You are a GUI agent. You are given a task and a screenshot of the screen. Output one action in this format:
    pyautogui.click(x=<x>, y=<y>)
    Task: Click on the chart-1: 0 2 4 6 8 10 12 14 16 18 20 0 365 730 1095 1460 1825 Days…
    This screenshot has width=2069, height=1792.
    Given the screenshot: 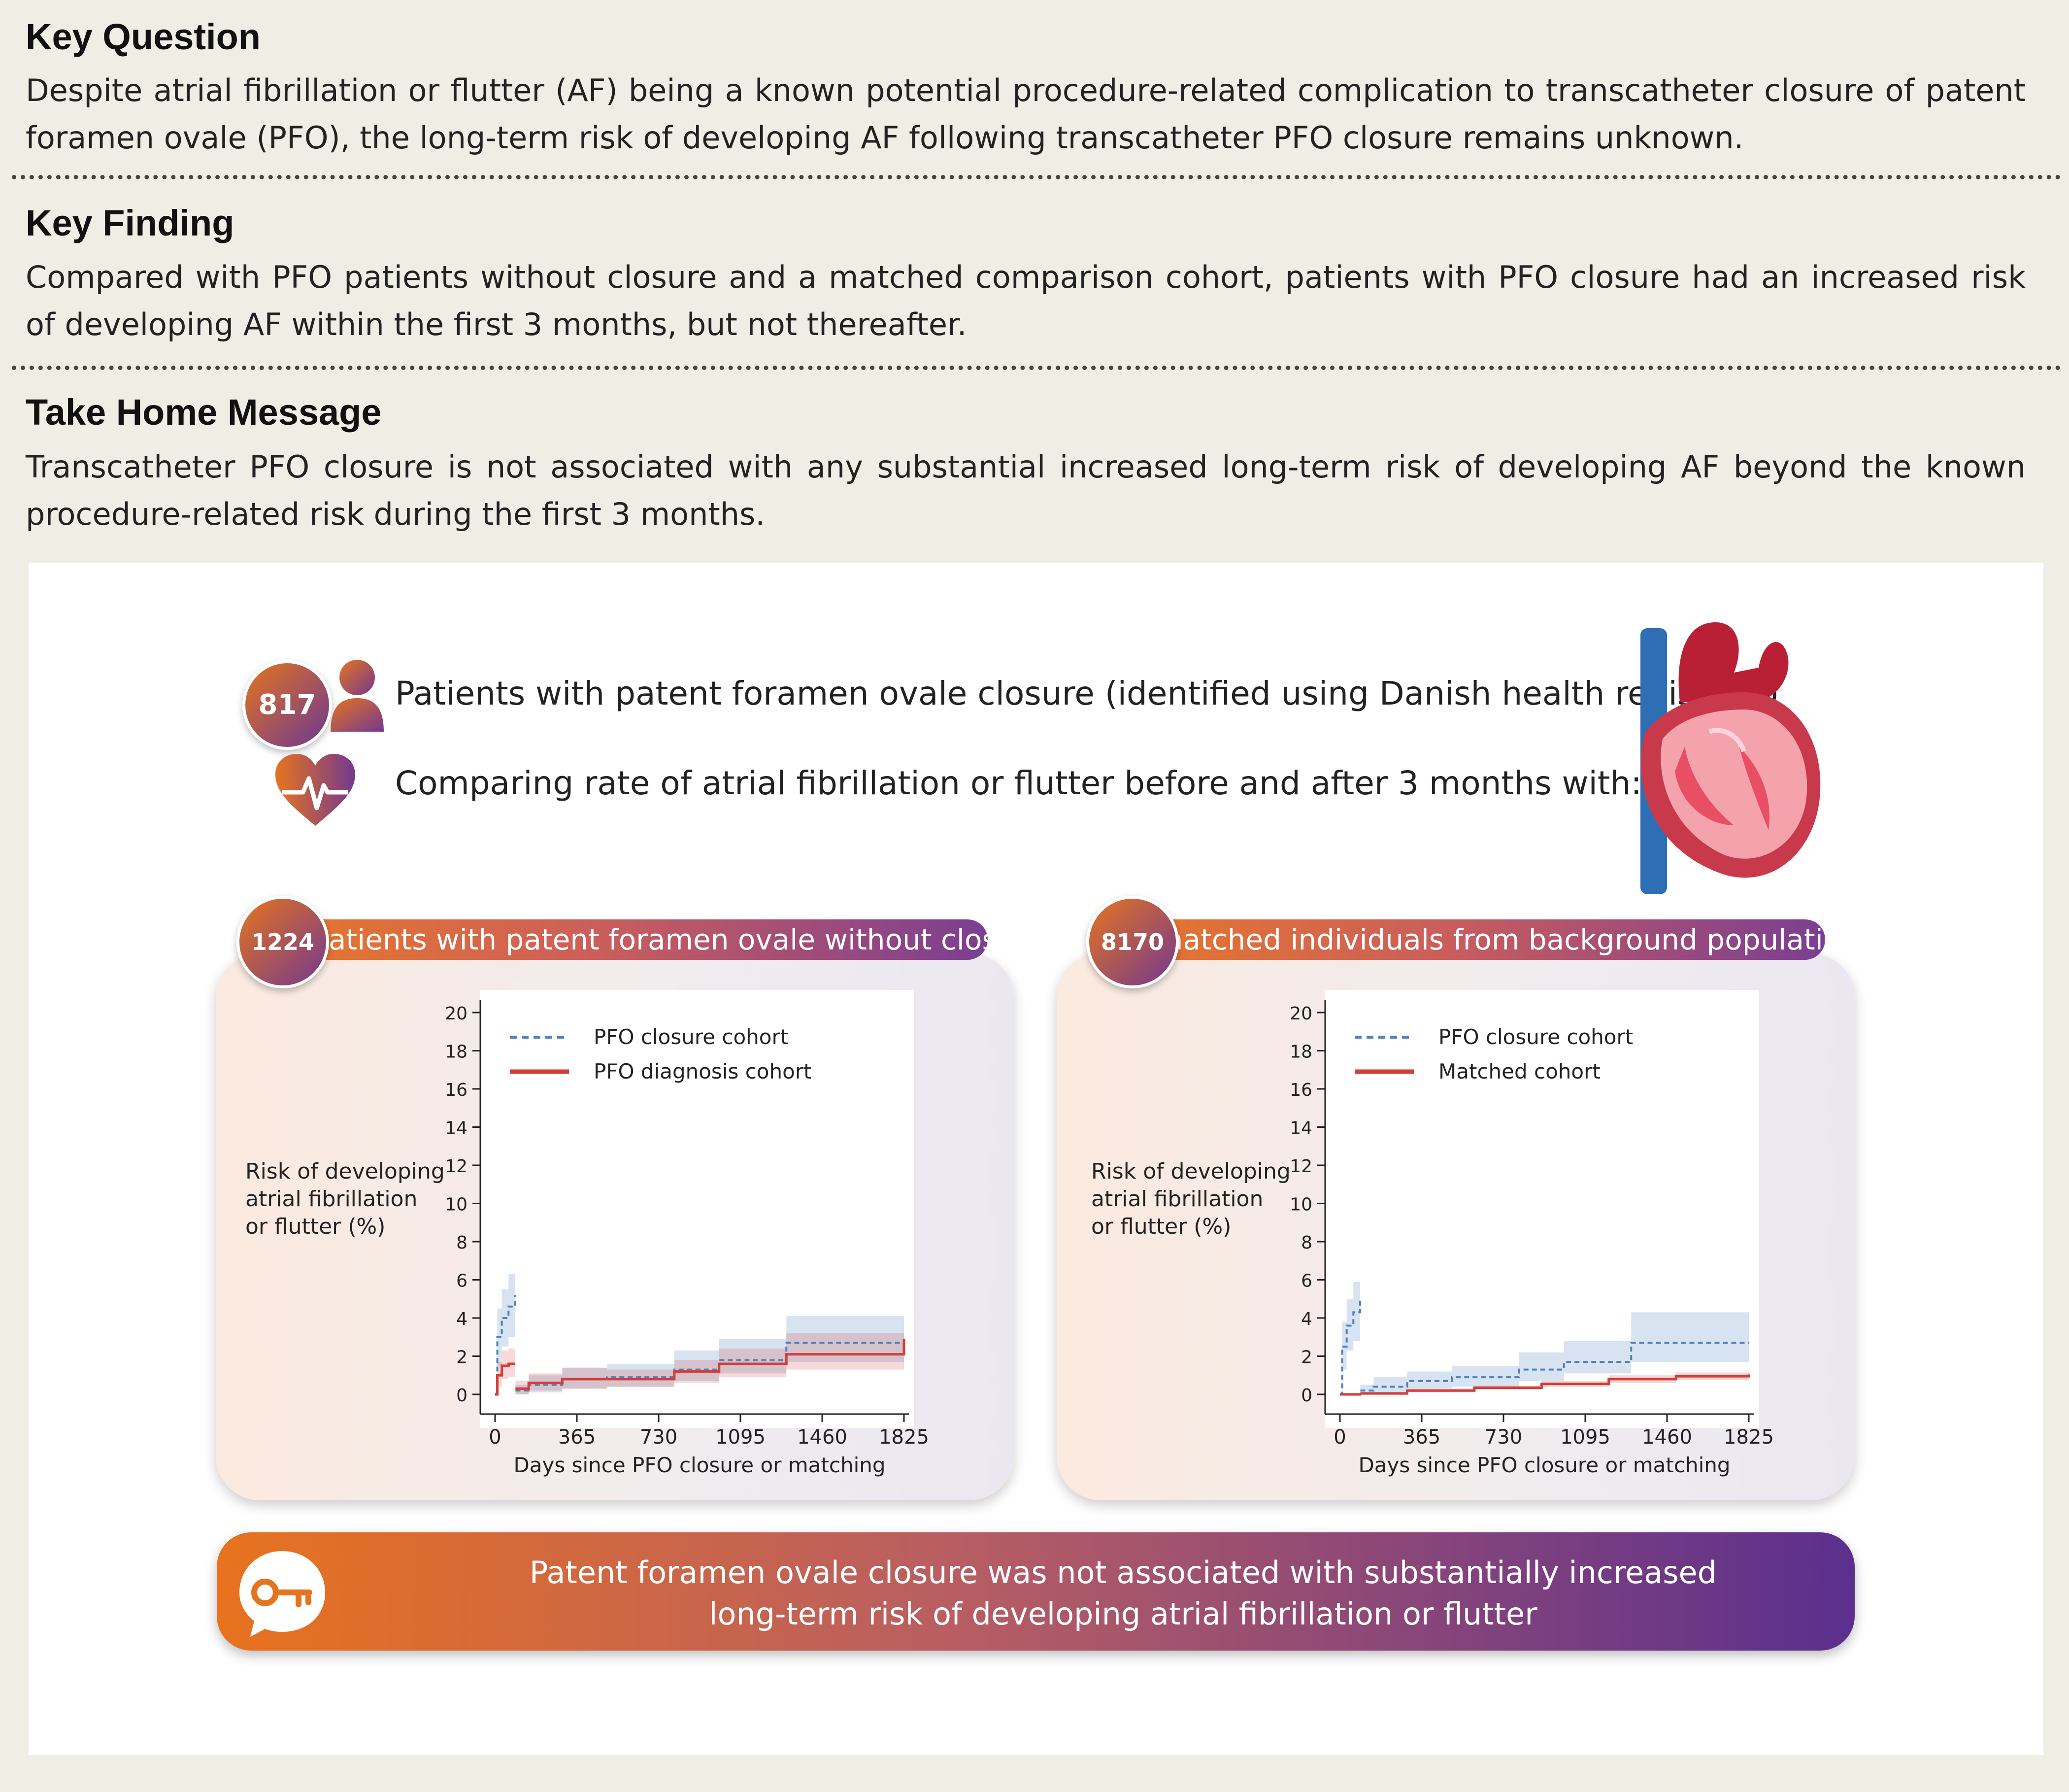 What is the action you would take?
    pyautogui.click(x=687, y=1238)
    